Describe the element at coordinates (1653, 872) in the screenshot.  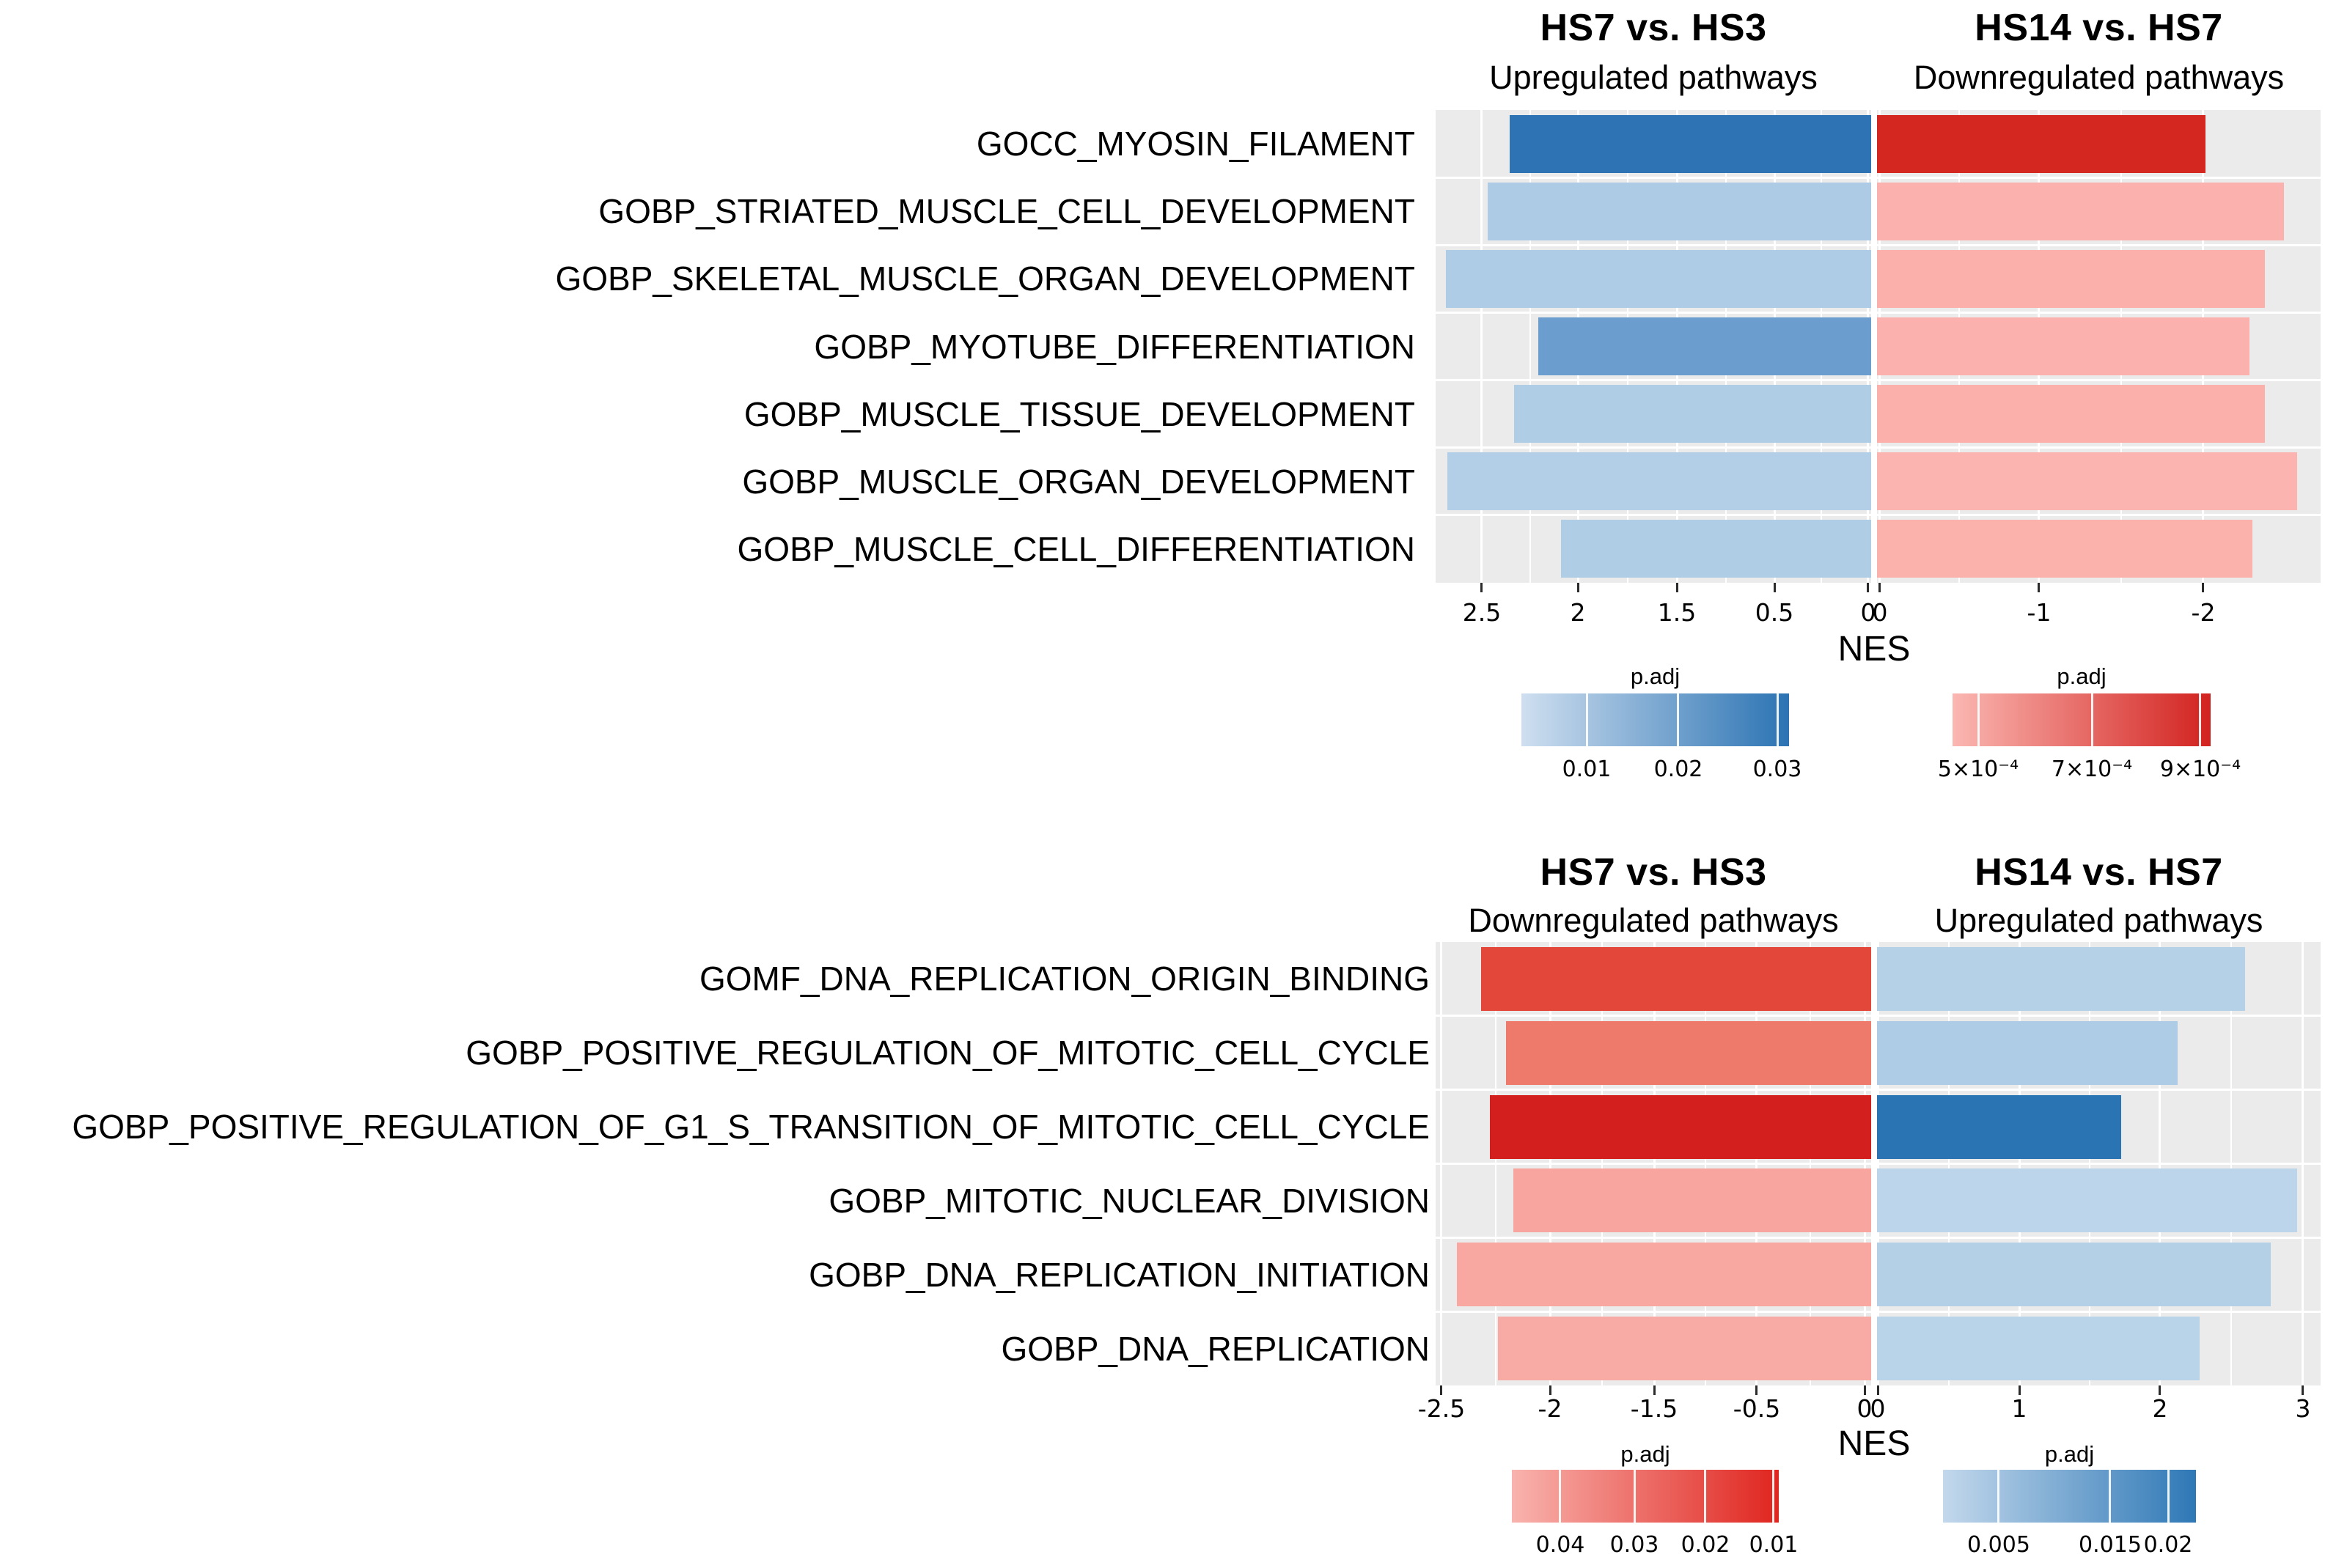
I see `facet-title: HS7 vs. HS3` at that location.